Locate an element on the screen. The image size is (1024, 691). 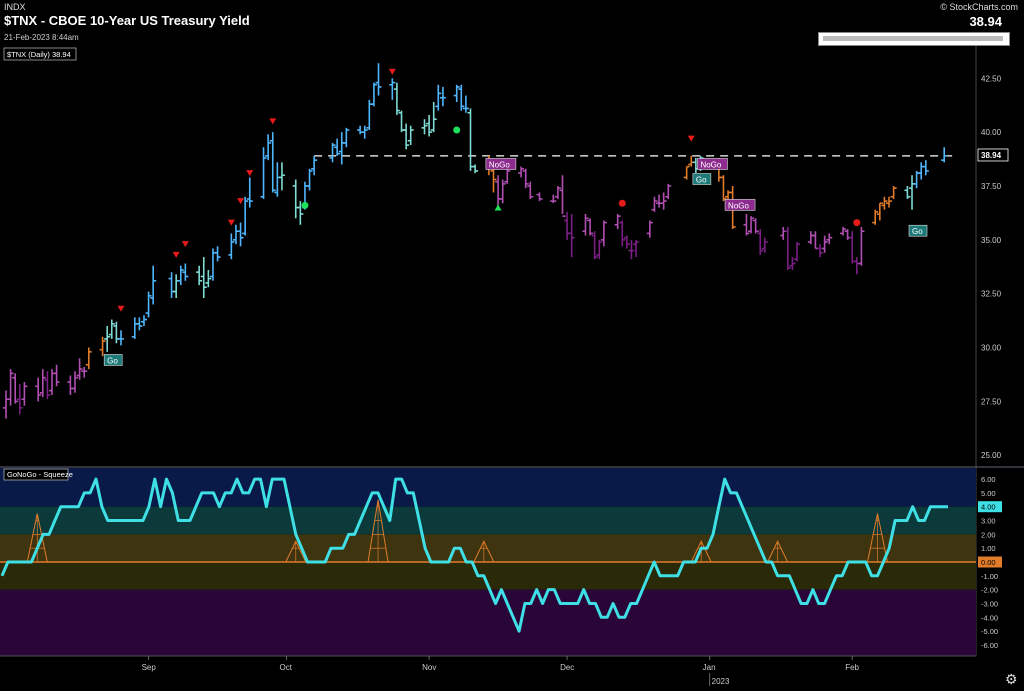
scroll-thumb is located at coordinates (913, 38).